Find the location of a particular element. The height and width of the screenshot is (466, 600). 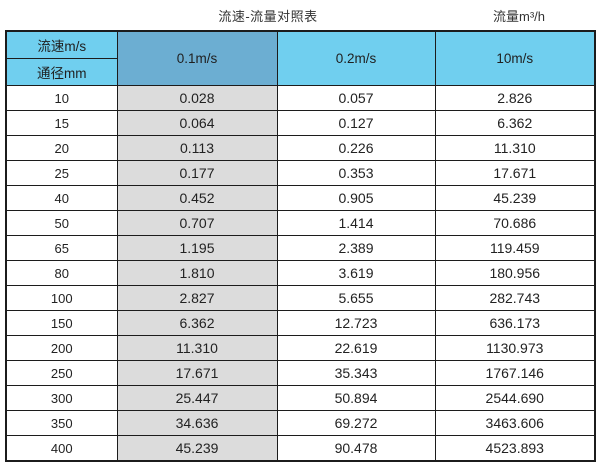

table-row: 300 25.447 50.894 2544.690 is located at coordinates (300, 398).